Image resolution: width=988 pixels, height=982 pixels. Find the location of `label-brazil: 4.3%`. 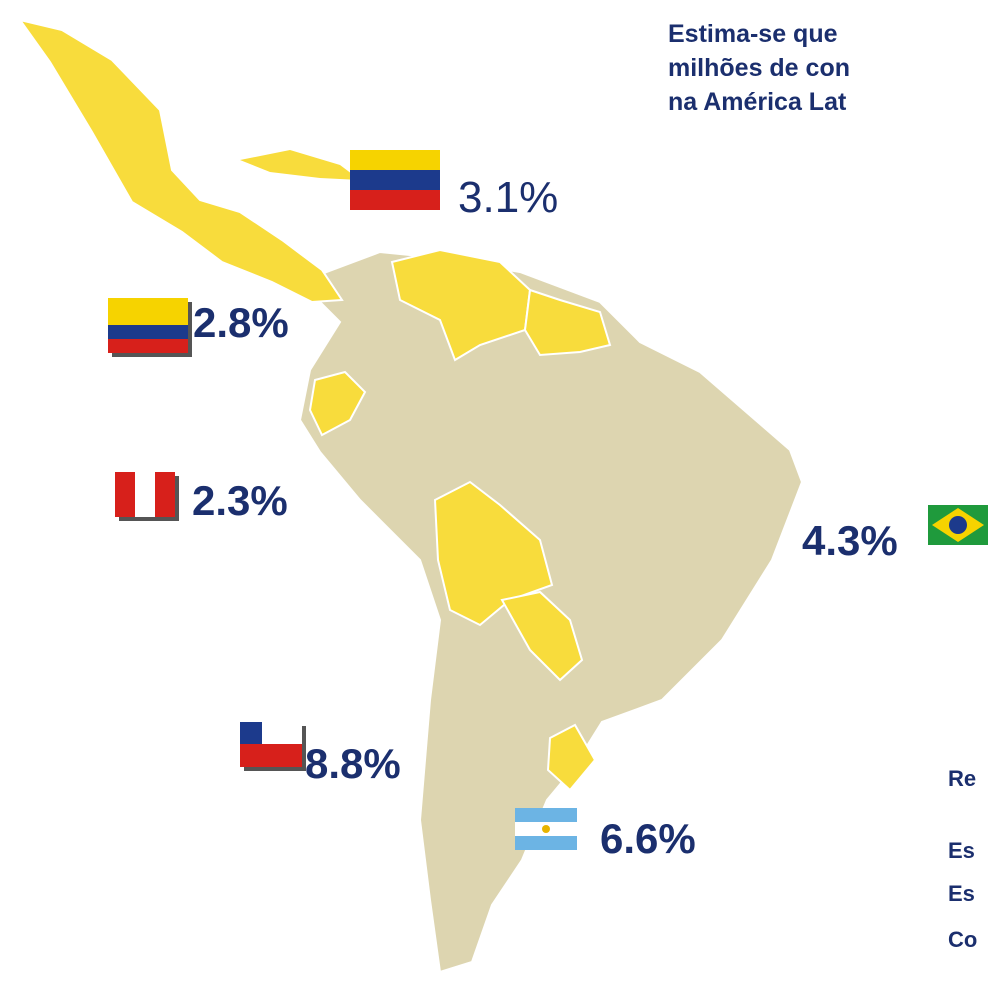

label-brazil: 4.3% is located at coordinates (850, 540).